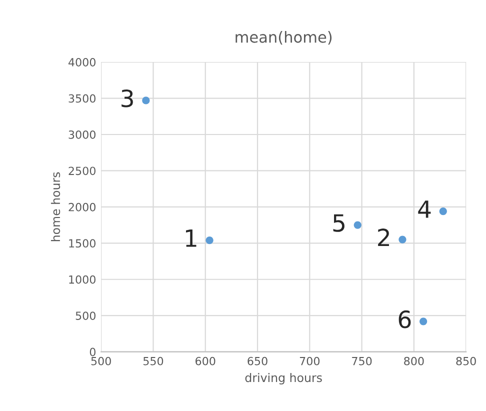  I want to click on y-tick-label: 4000, so click(82, 62).